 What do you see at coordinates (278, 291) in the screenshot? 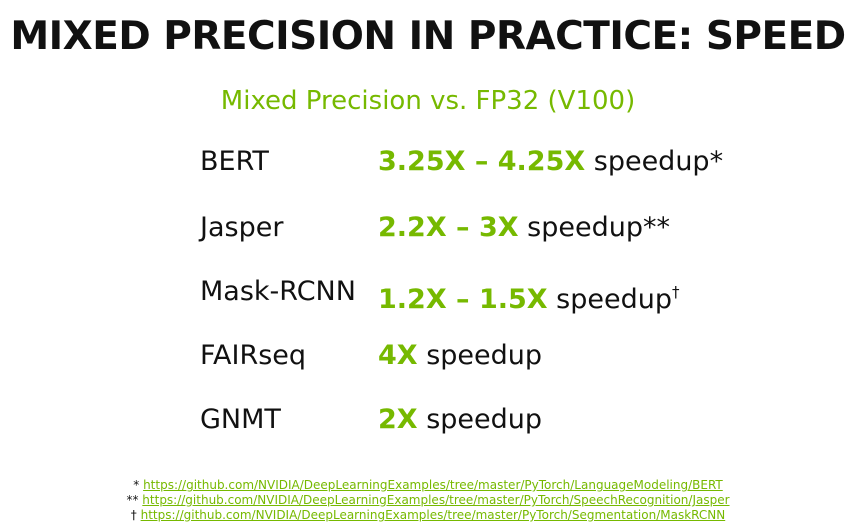
I see `model-name: Mask-RCNN` at bounding box center [278, 291].